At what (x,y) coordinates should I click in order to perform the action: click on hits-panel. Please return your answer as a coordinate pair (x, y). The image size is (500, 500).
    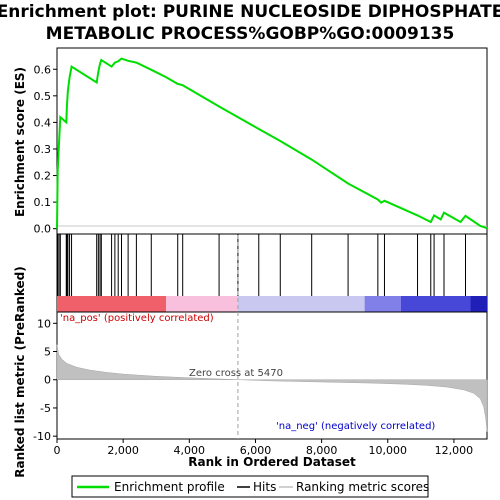
    Looking at the image, I should click on (272, 273).